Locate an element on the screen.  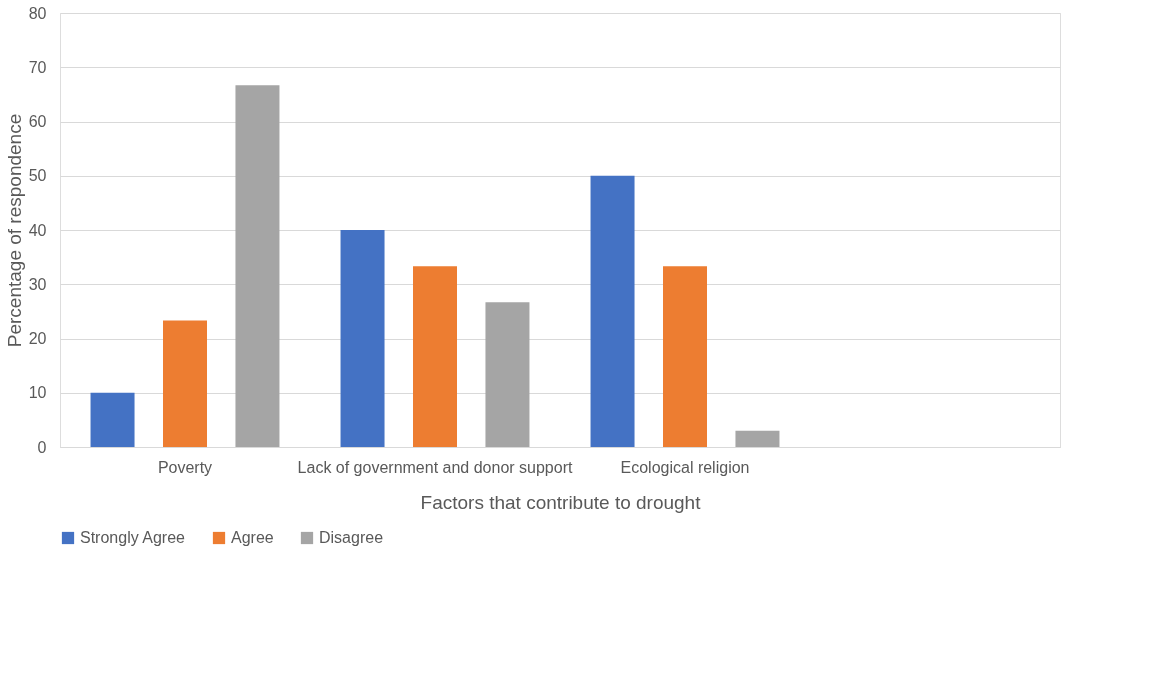
x-tick-label: Ecological religion is located at coordinates (685, 467).